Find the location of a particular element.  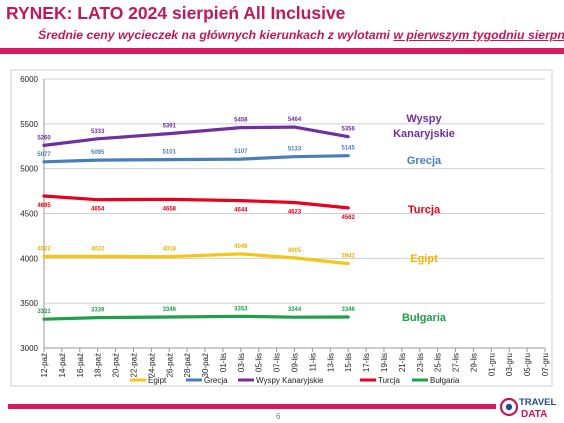

data-label: 3339 is located at coordinates (98, 311).